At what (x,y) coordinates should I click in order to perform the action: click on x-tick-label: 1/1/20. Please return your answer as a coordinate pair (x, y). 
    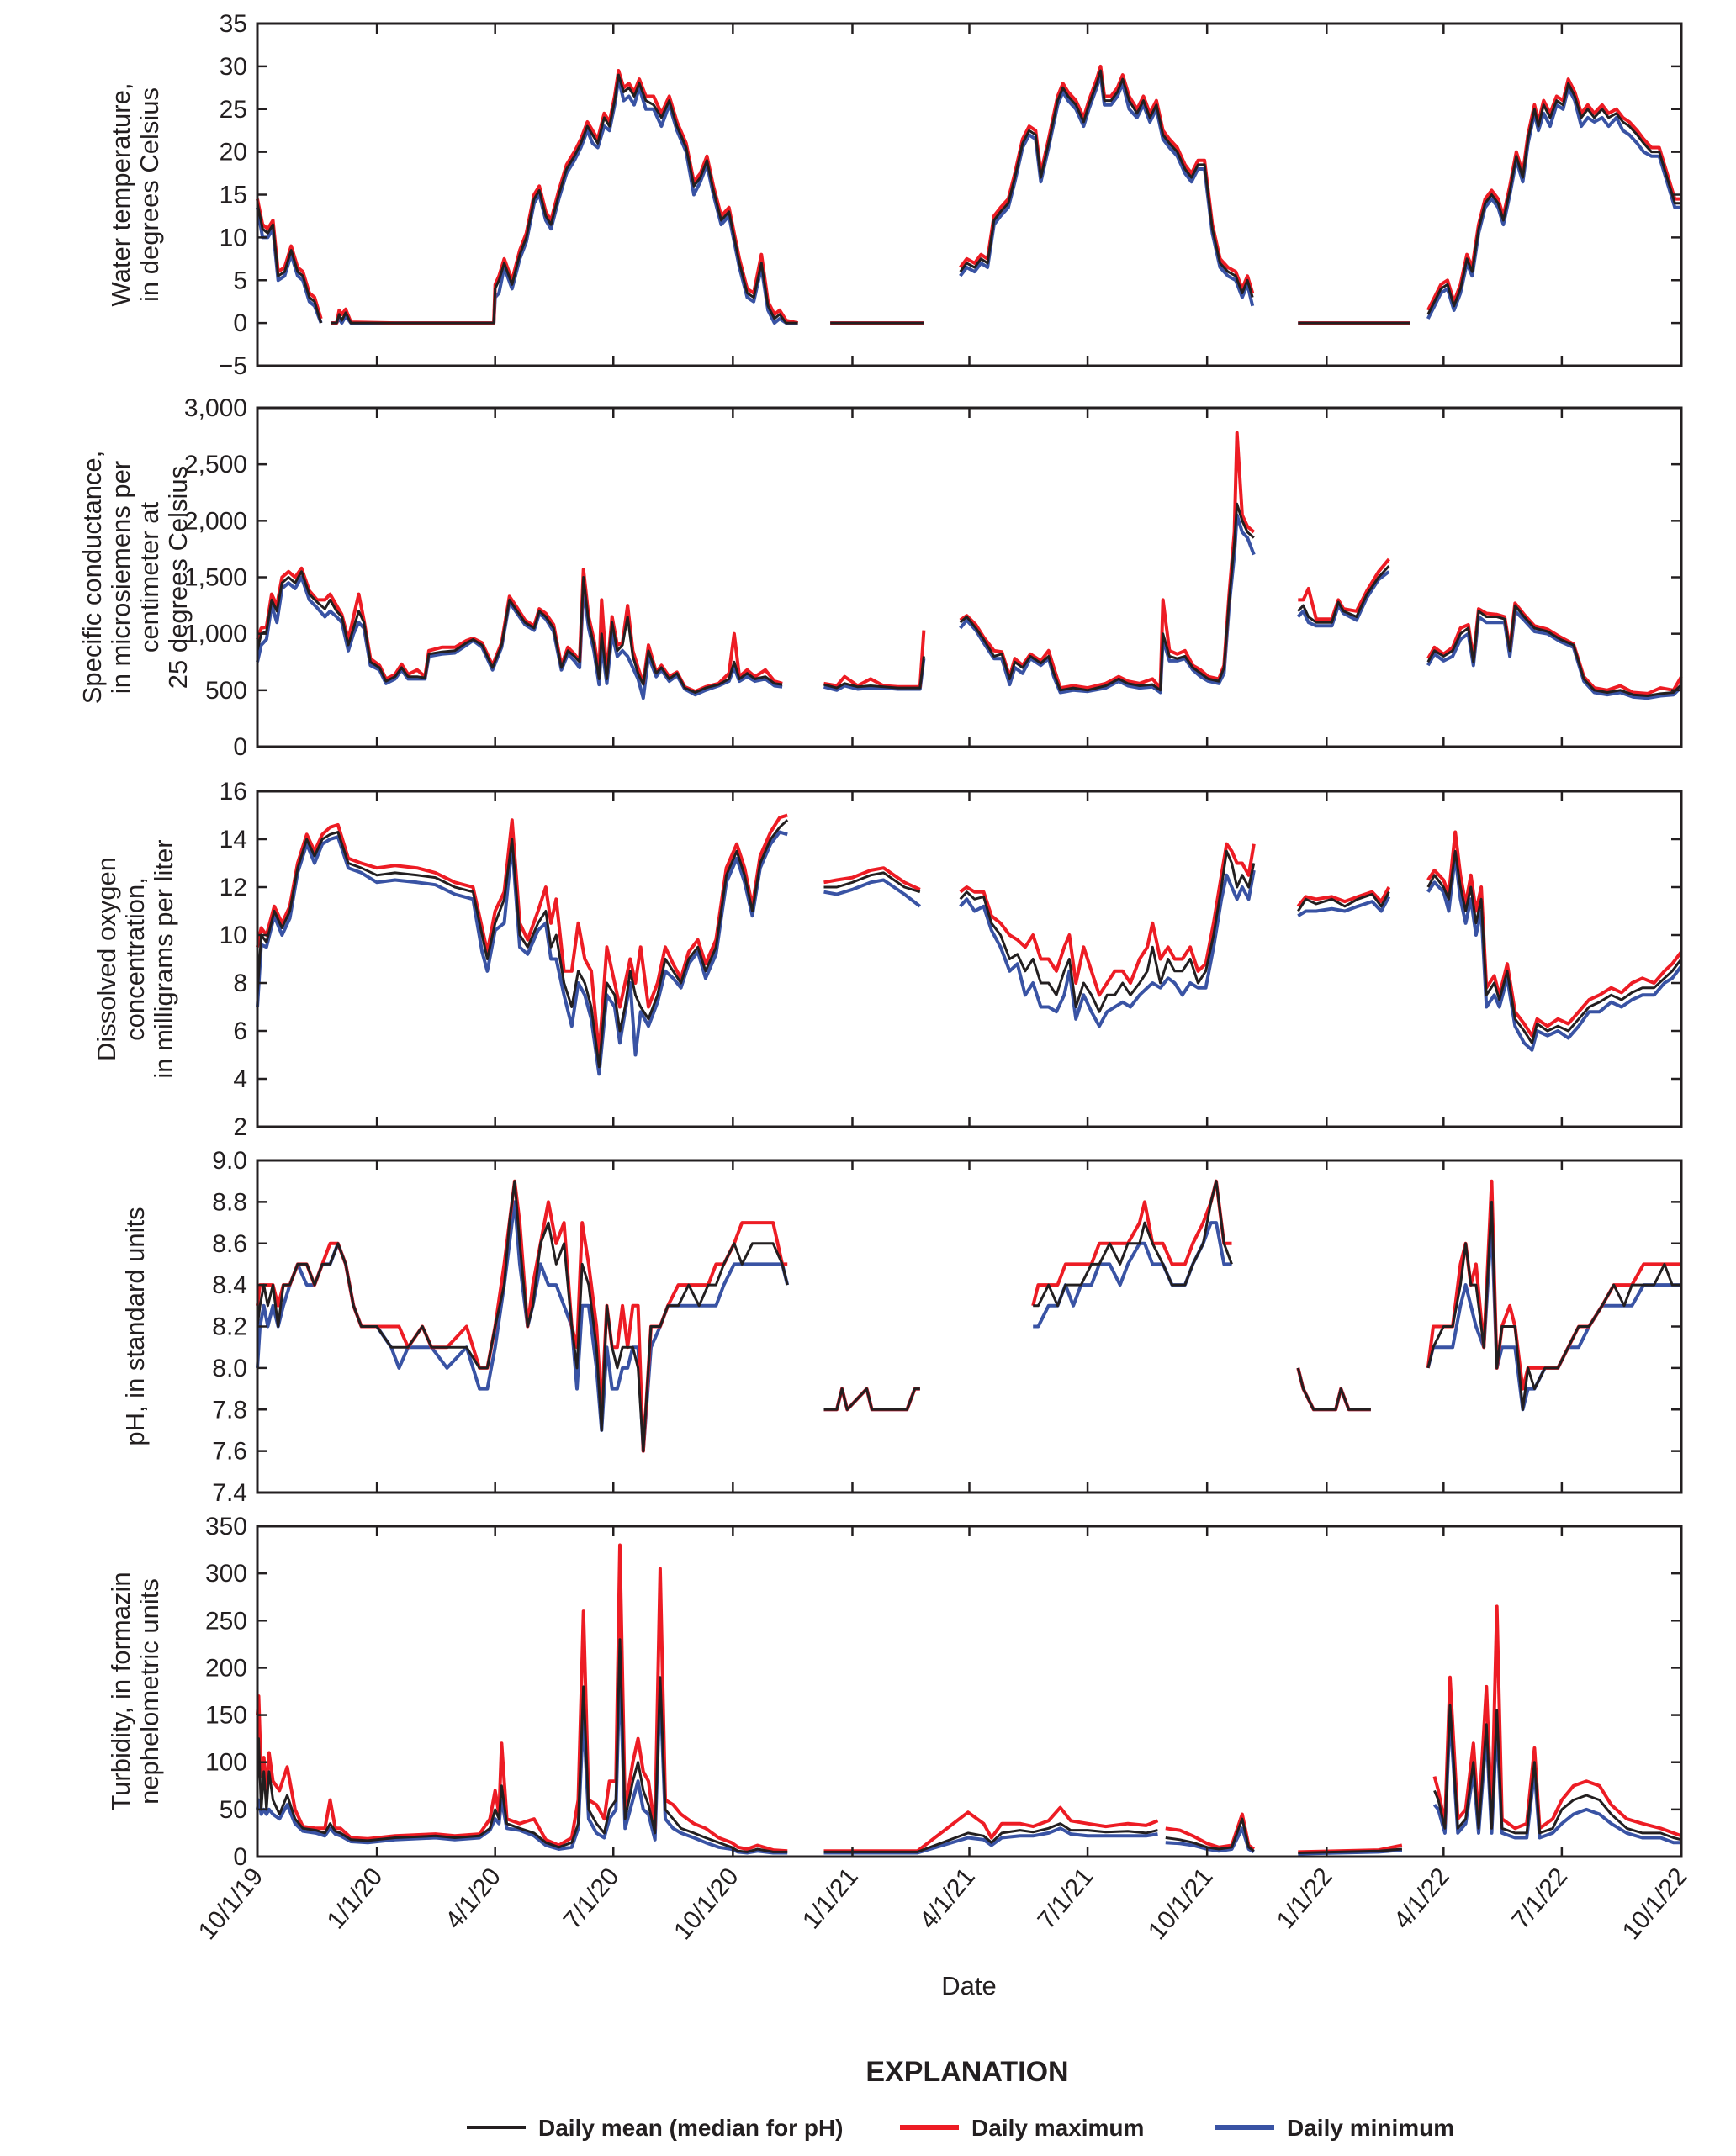
    Looking at the image, I should click on (356, 1898).